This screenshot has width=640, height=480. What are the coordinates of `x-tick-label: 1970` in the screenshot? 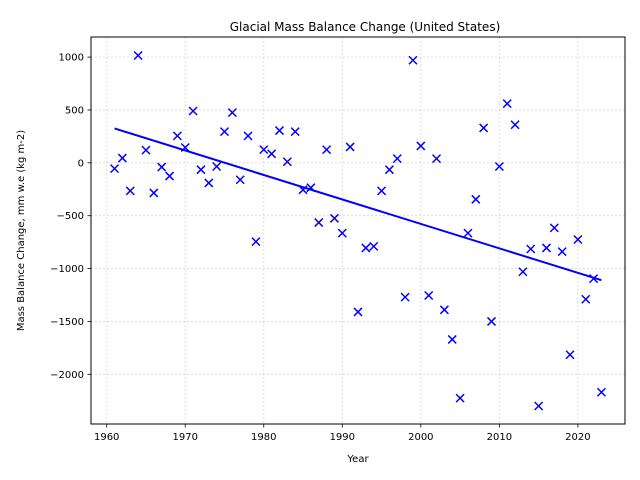 It's located at (185, 437).